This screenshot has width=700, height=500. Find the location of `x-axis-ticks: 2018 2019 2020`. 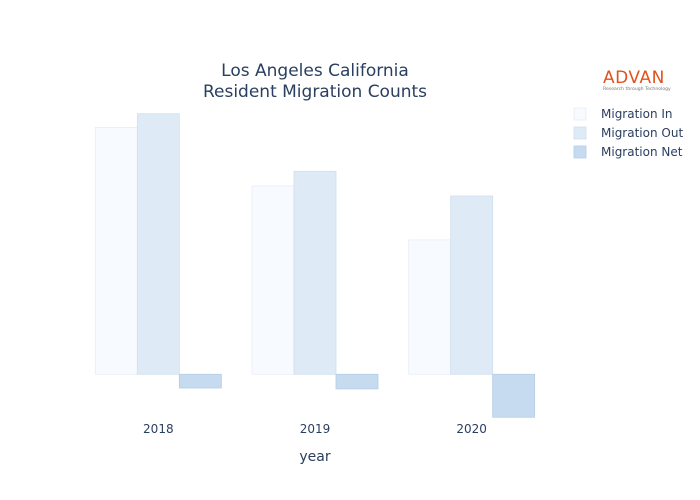

x-axis-ticks: 2018 2019 2020 is located at coordinates (315, 429).